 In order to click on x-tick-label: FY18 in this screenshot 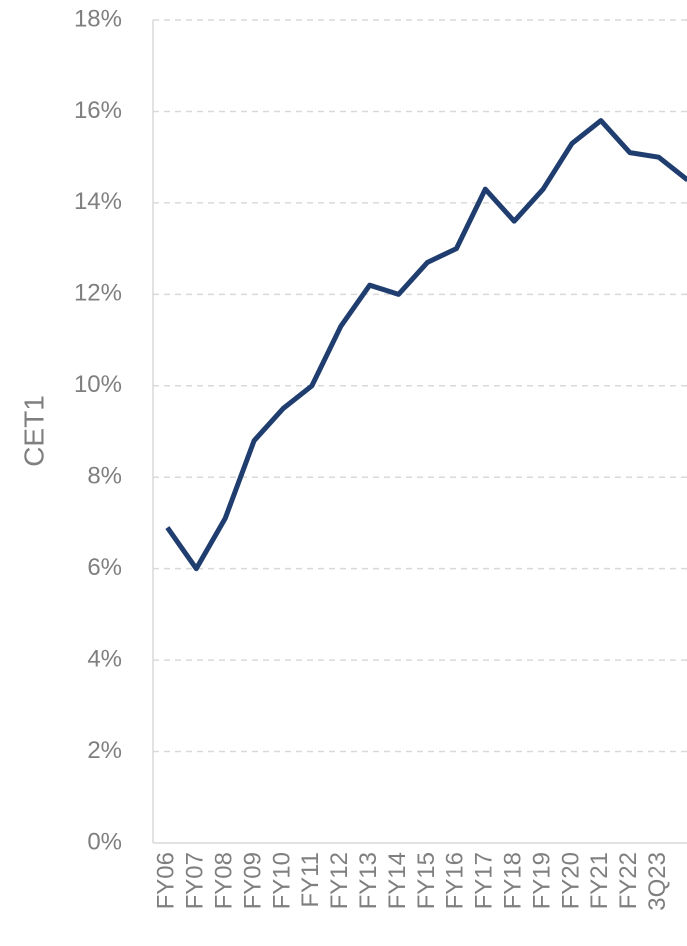, I will do `click(513, 880)`.